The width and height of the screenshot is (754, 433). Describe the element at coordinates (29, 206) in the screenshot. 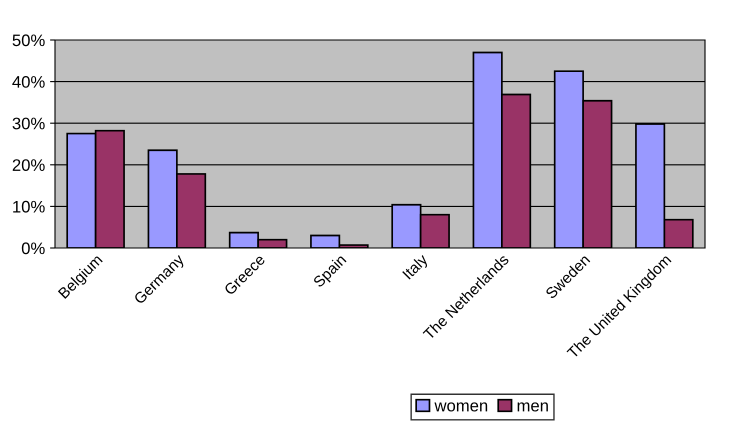

I see `y-tick-label: 10%` at that location.